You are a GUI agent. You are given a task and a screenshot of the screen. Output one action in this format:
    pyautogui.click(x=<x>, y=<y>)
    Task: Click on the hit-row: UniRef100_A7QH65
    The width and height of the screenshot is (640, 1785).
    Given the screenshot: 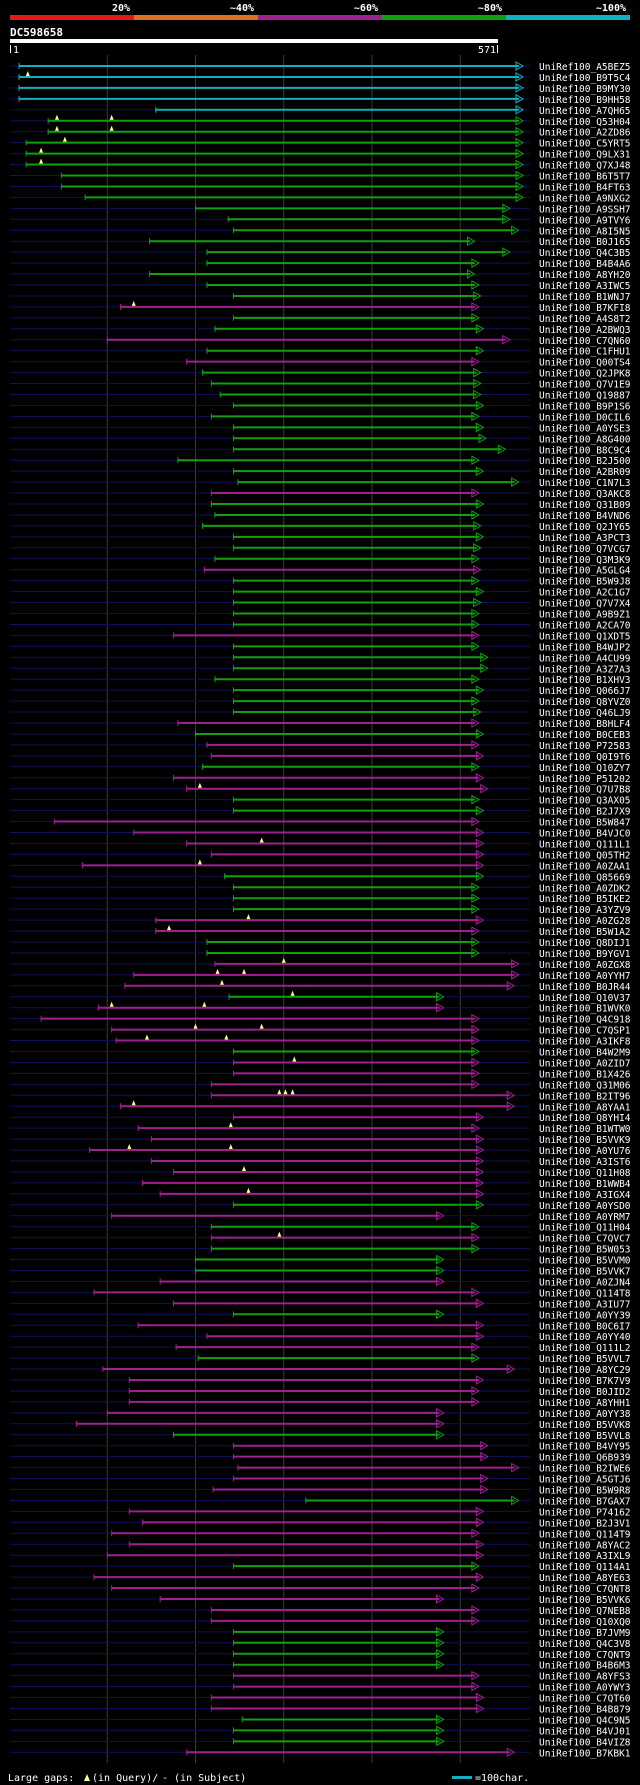 What is the action you would take?
    pyautogui.click(x=320, y=110)
    